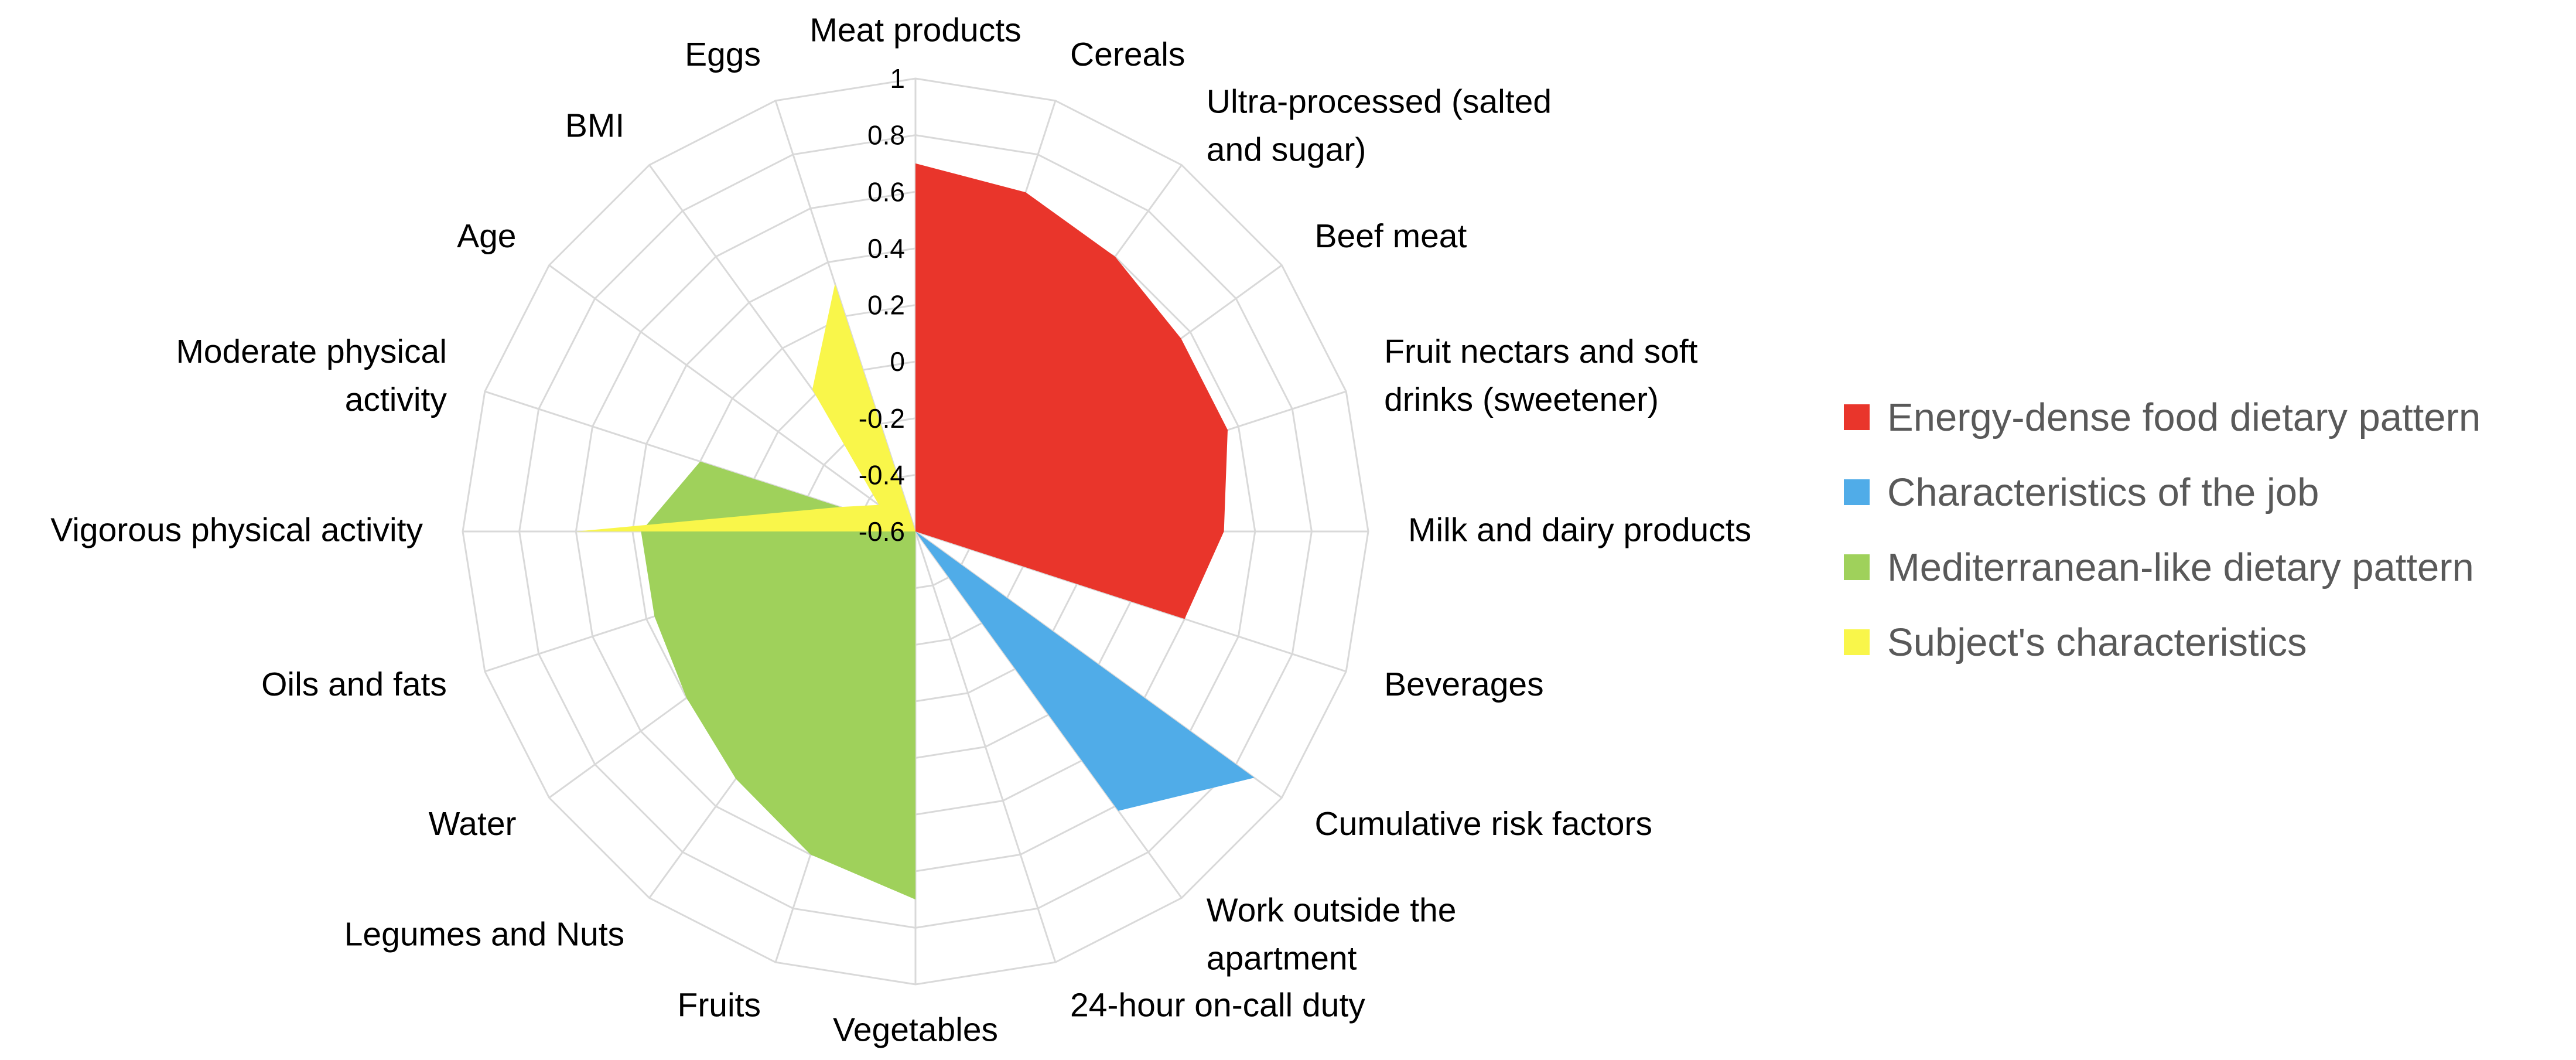 The image size is (2576, 1060). I want to click on tick-label: 0.8, so click(886, 135).